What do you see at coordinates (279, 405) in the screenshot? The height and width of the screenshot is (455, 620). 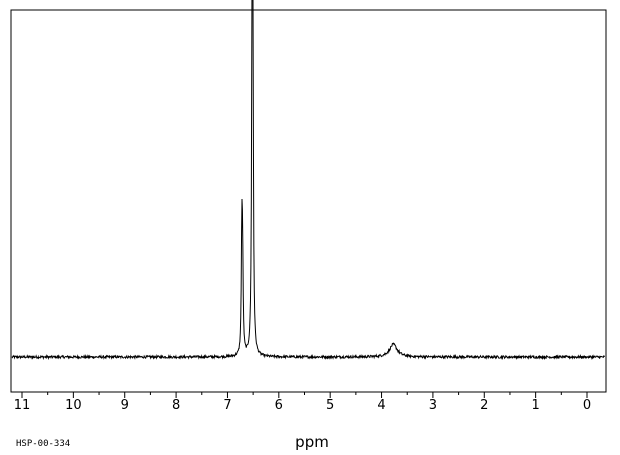 I see `x-tick-label-6: 6` at bounding box center [279, 405].